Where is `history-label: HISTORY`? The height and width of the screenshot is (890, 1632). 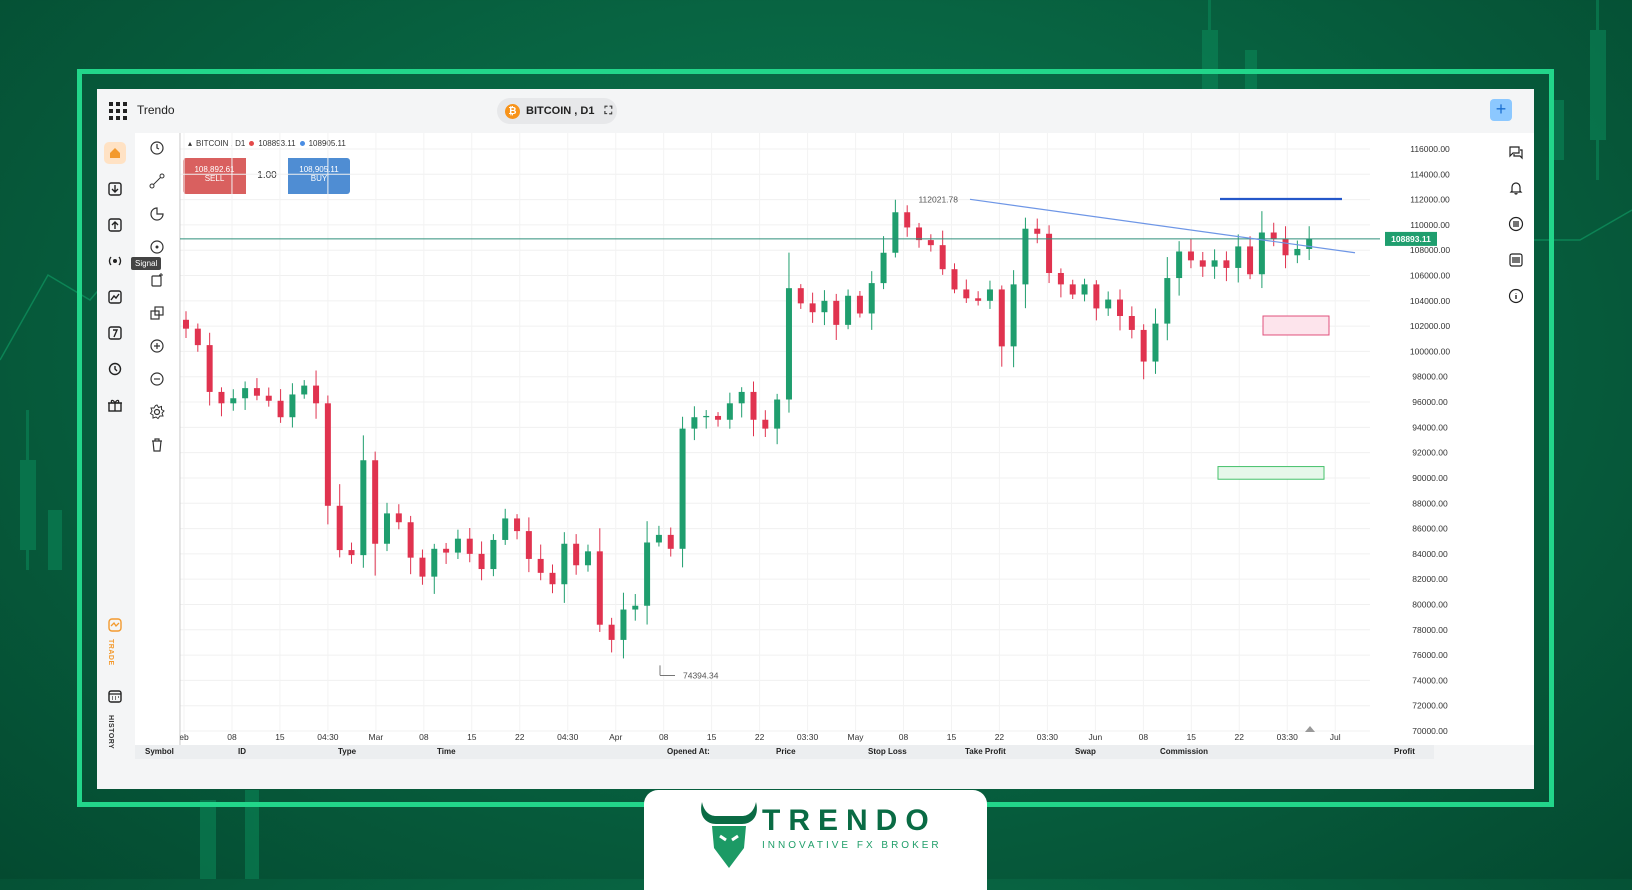
history-label: HISTORY is located at coordinates (110, 732).